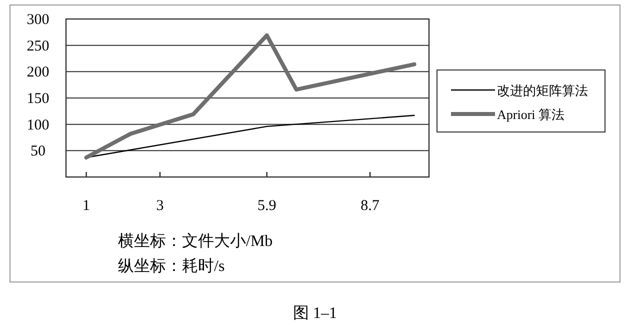  What do you see at coordinates (38, 125) in the screenshot?
I see `y-tick-label: 100` at bounding box center [38, 125].